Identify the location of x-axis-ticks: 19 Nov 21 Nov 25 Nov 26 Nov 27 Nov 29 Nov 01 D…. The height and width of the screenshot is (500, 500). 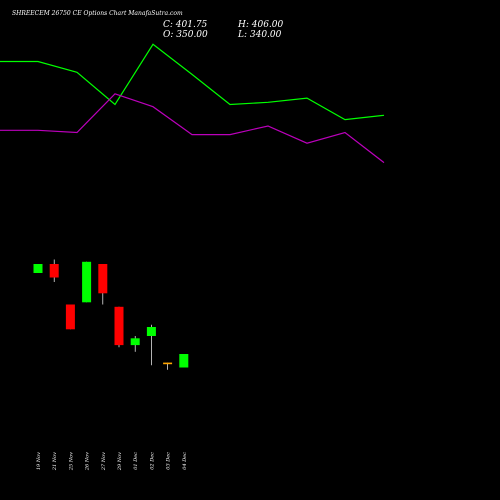
(112, 461).